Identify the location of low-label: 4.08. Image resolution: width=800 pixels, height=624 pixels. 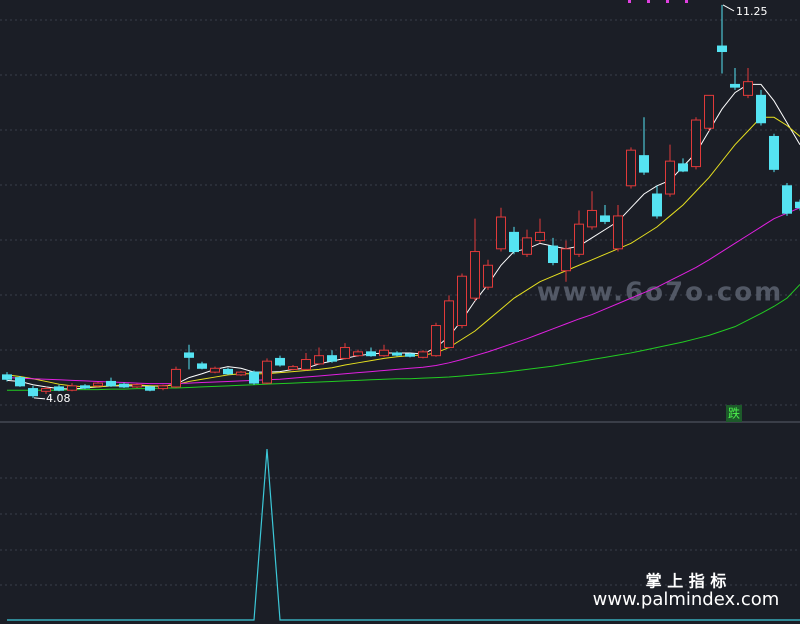
(58, 398).